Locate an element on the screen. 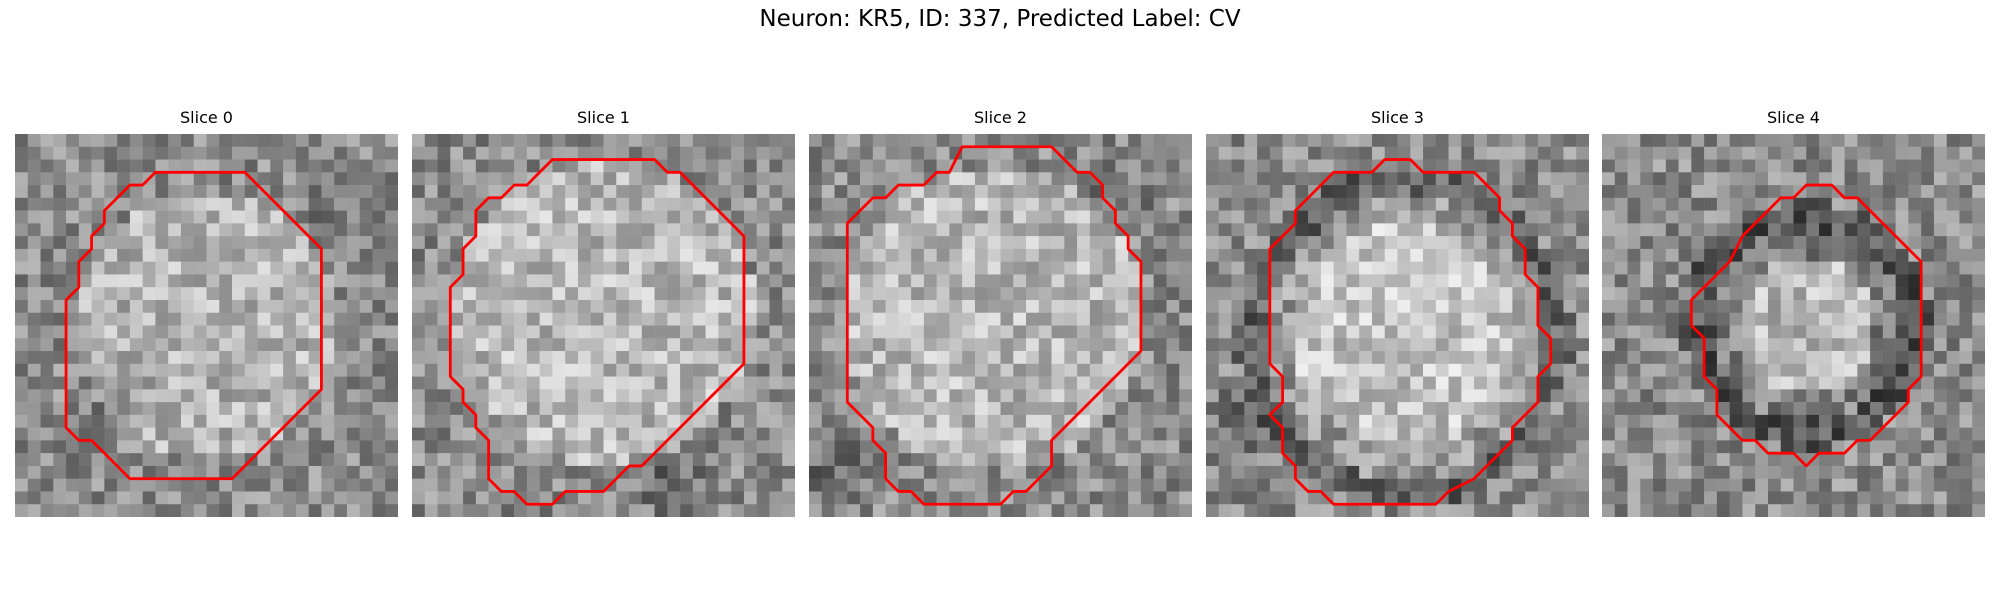 Image resolution: width=2000 pixels, height=600 pixels. slice-panel-1: Slice 1 is located at coordinates (603, 313).